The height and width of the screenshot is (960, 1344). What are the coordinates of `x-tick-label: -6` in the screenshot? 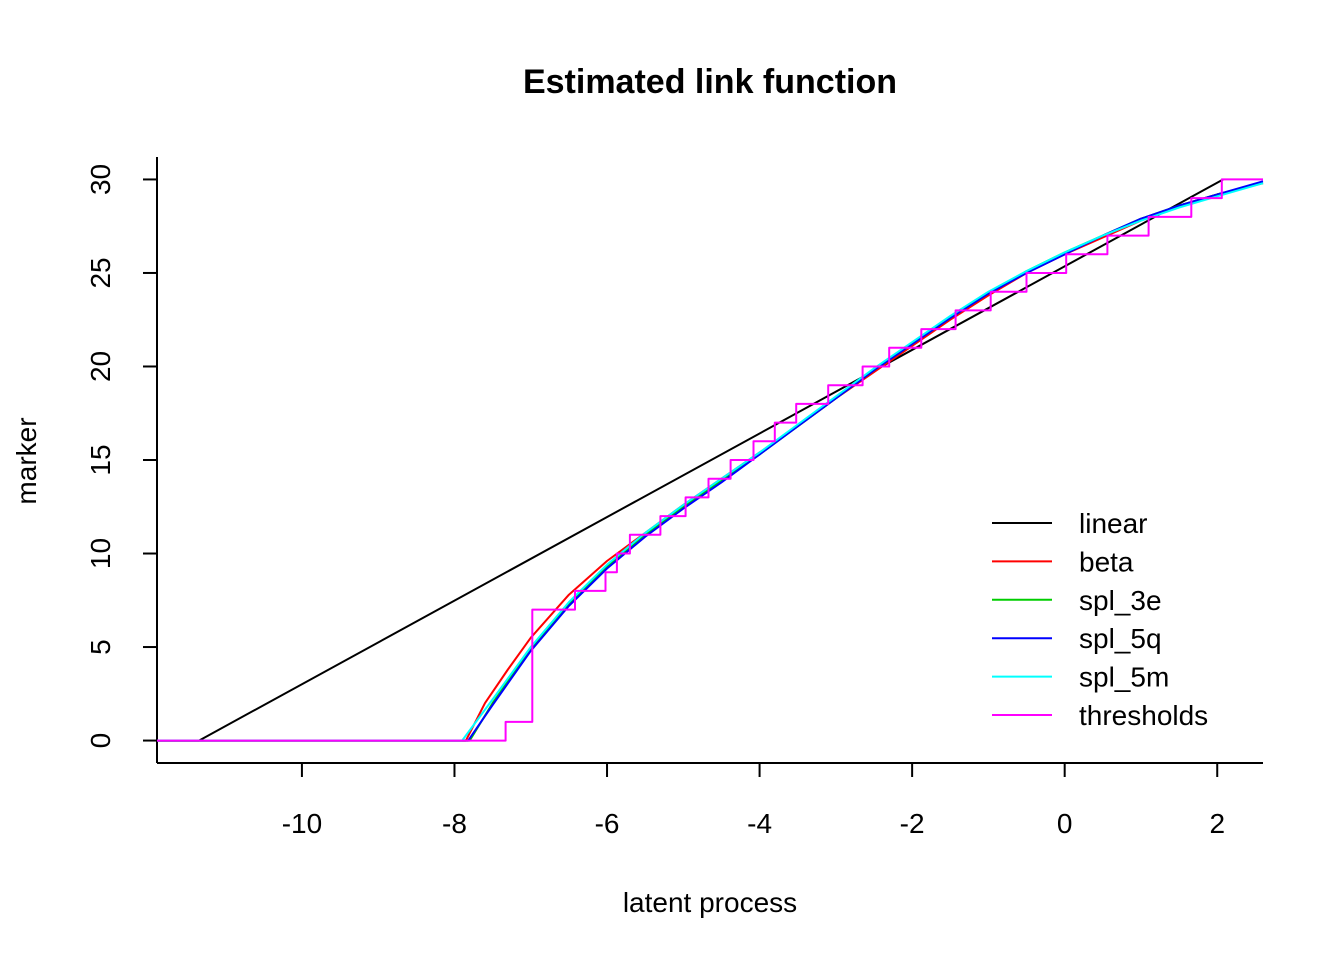 It's located at (607, 823).